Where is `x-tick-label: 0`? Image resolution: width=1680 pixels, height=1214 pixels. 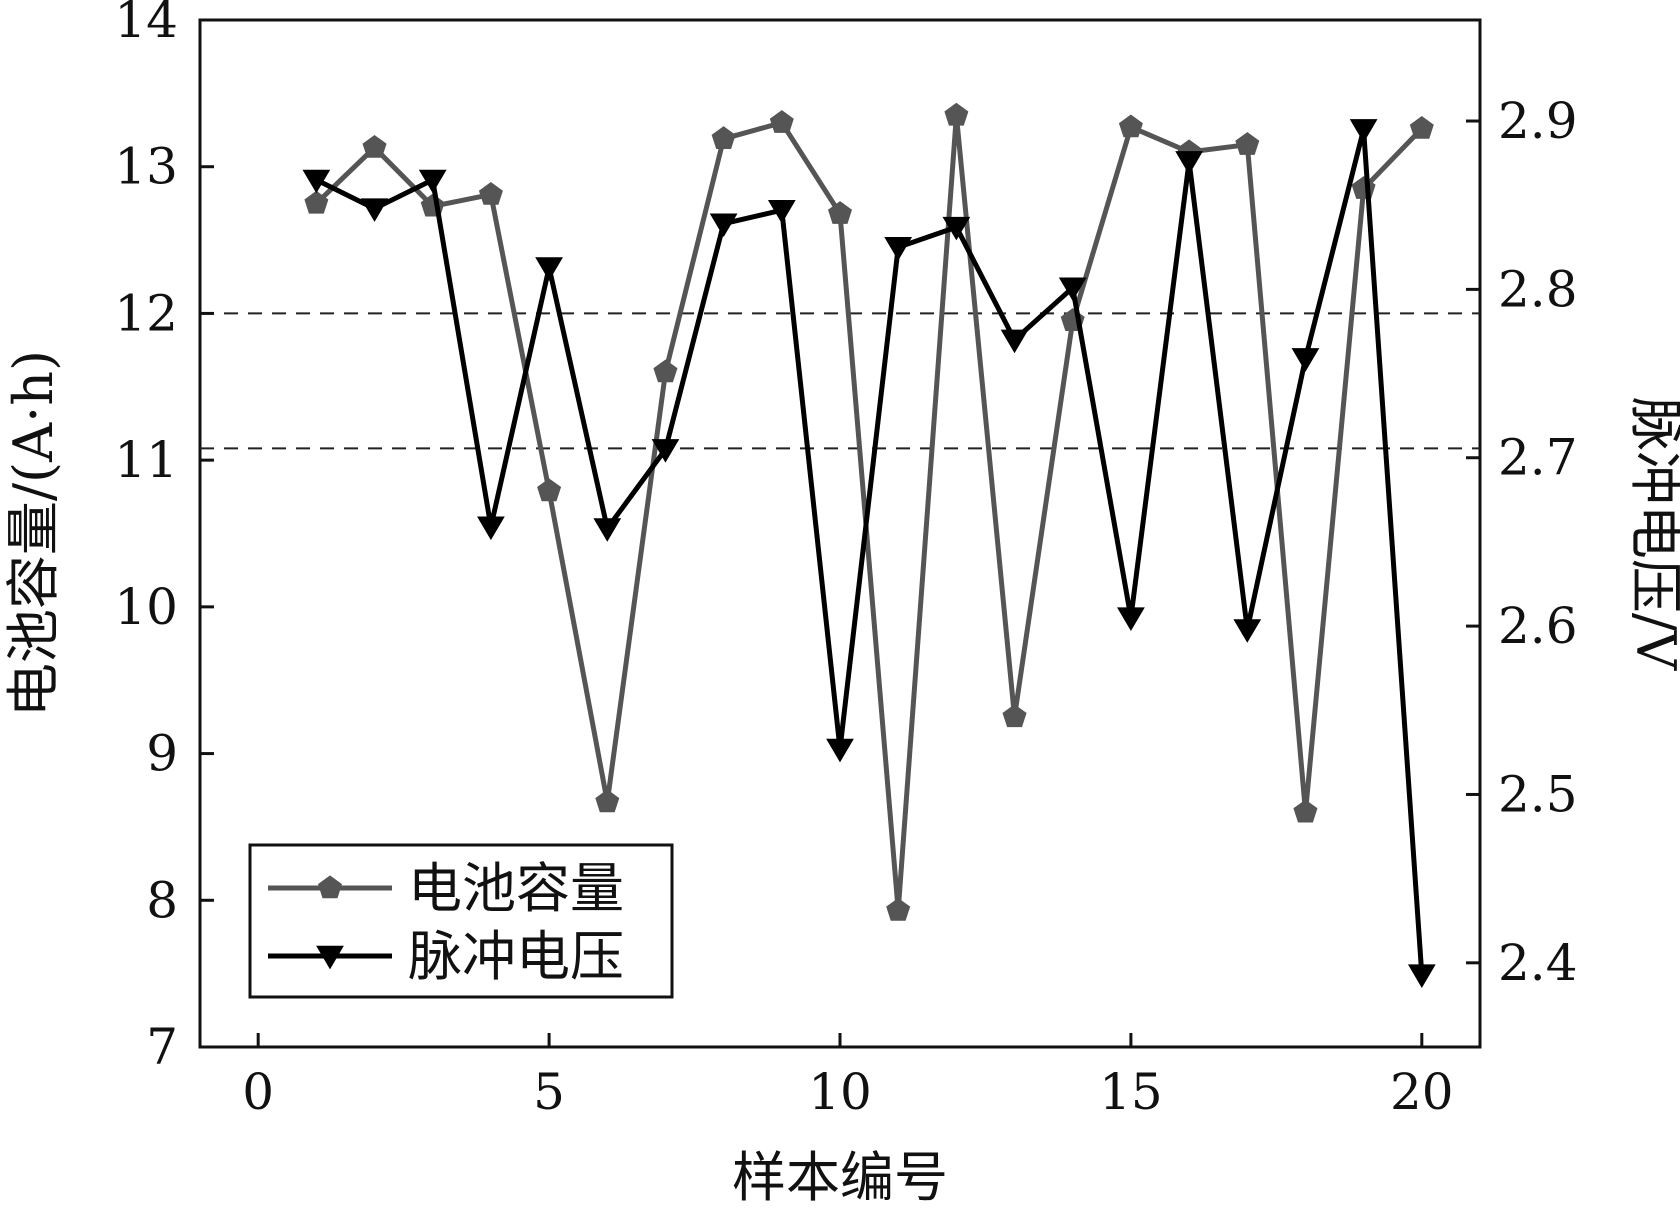
x-tick-label: 0 is located at coordinates (258, 1092).